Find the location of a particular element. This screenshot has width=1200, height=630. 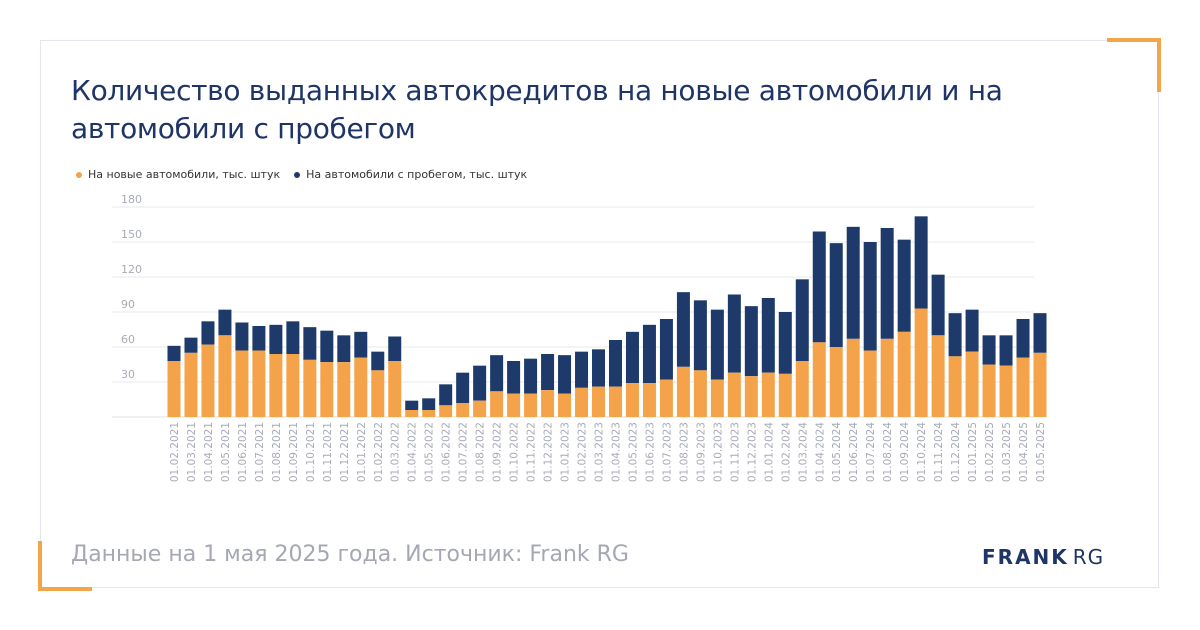

x-tick-label: 01.09.2023 is located at coordinates (701, 452).